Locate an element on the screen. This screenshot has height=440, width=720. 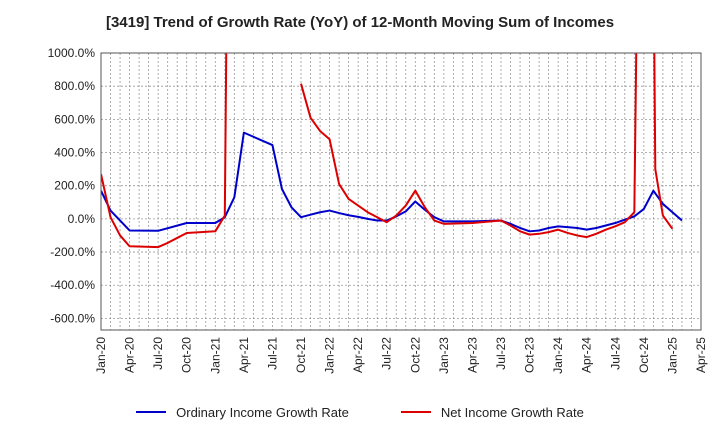
legend-label-net: Net Income Growth Rate is located at coordinates (512, 412).